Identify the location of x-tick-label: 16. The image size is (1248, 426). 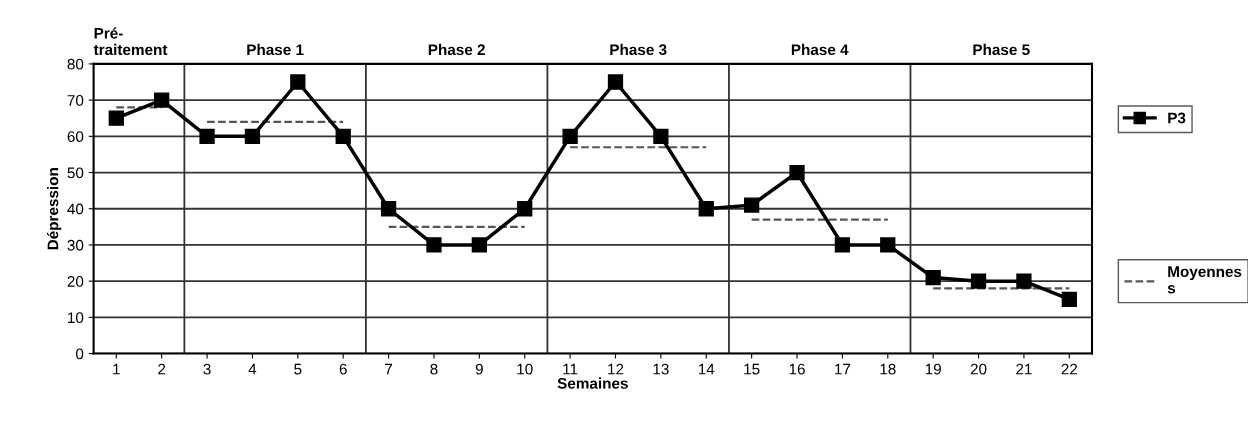
(797, 369).